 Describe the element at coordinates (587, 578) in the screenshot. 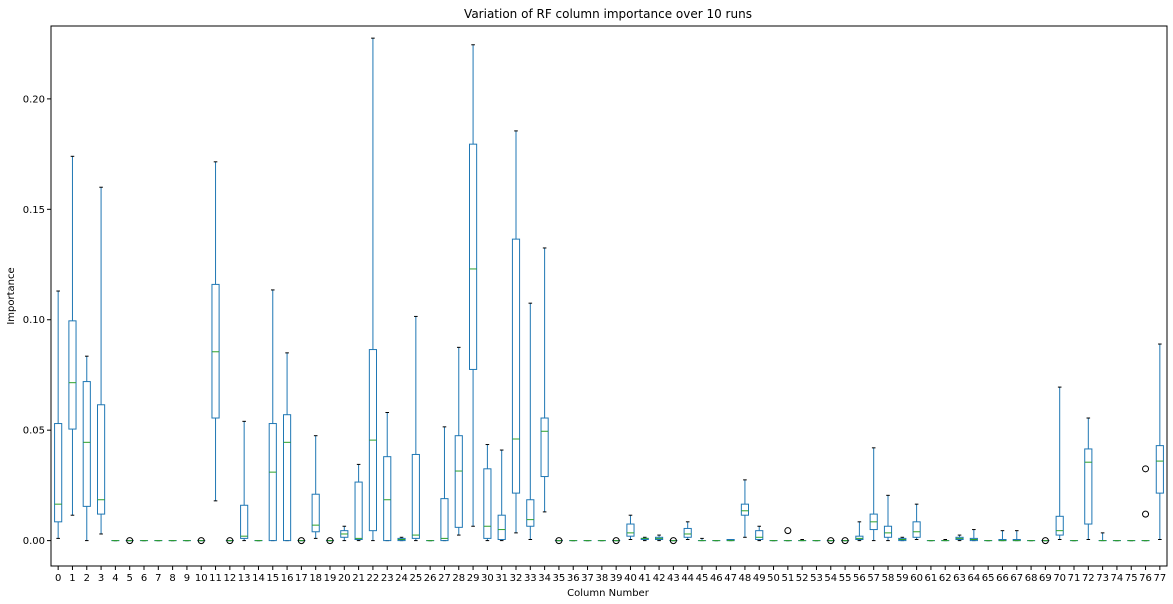

I see `x-tick-label: 37` at that location.